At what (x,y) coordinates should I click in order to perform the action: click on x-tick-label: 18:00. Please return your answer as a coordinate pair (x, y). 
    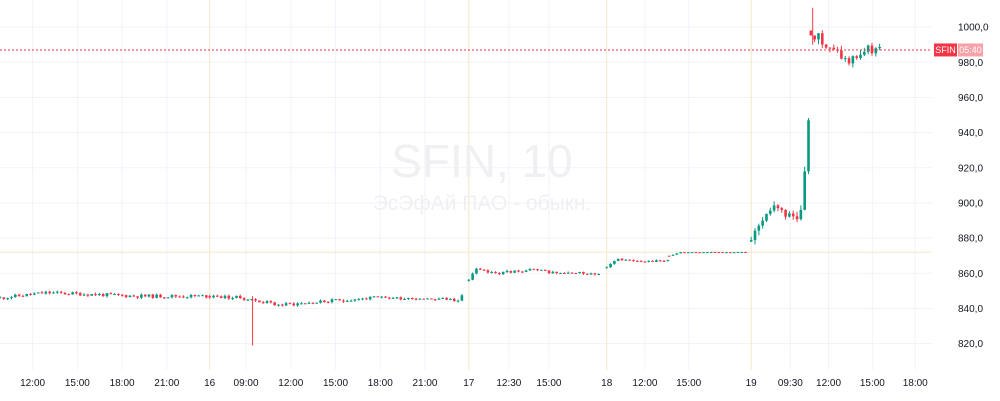
    Looking at the image, I should click on (915, 383).